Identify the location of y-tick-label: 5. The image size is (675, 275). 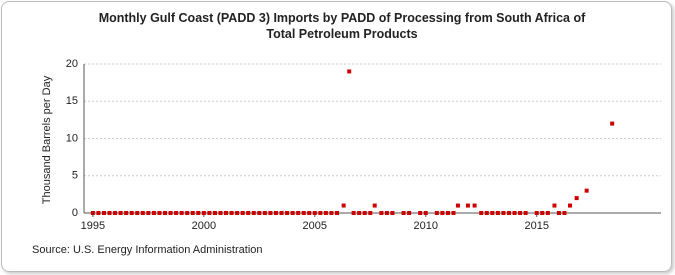
(75, 176).